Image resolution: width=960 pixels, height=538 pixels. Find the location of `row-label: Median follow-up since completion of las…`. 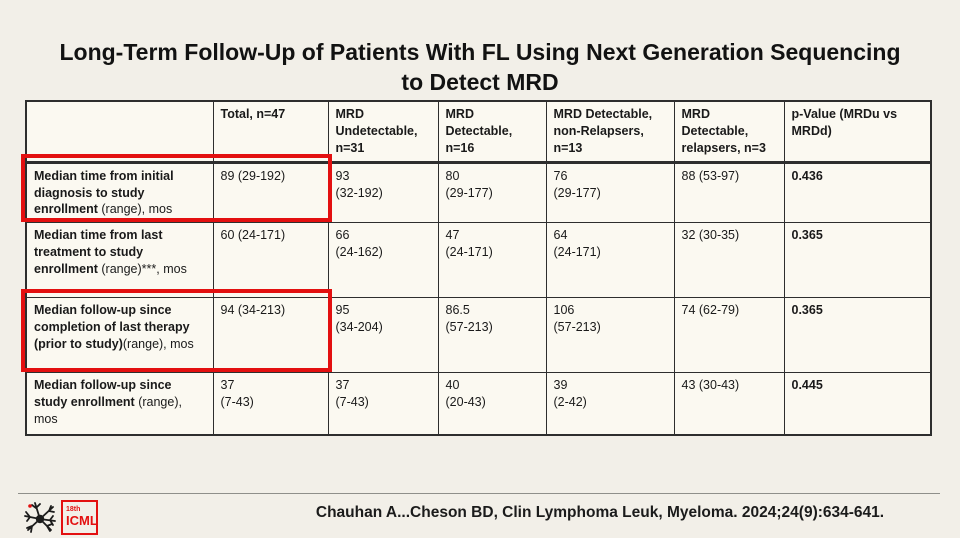

row-label: Median follow-up since completion of las… is located at coordinates (119, 335).